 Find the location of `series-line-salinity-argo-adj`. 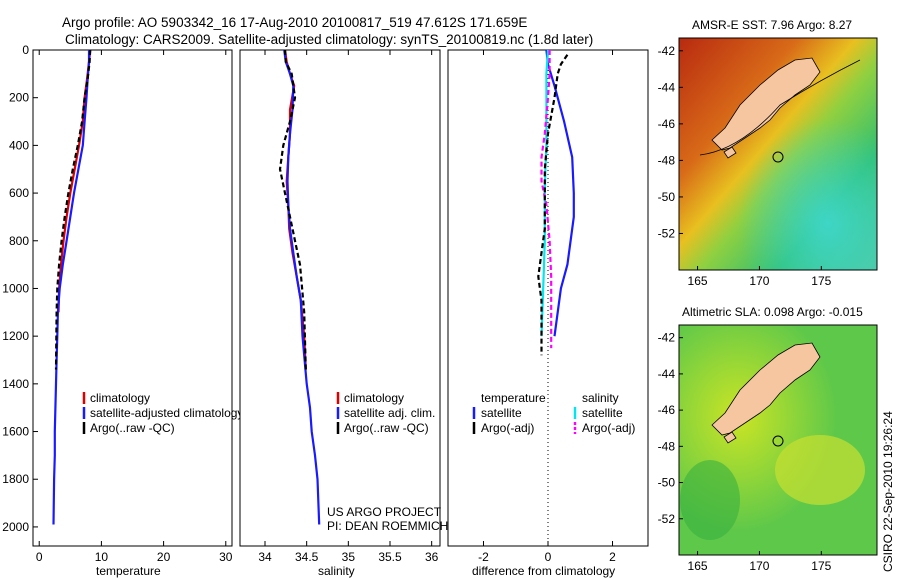

series-line-salinity-argo-adj is located at coordinates (546, 199).